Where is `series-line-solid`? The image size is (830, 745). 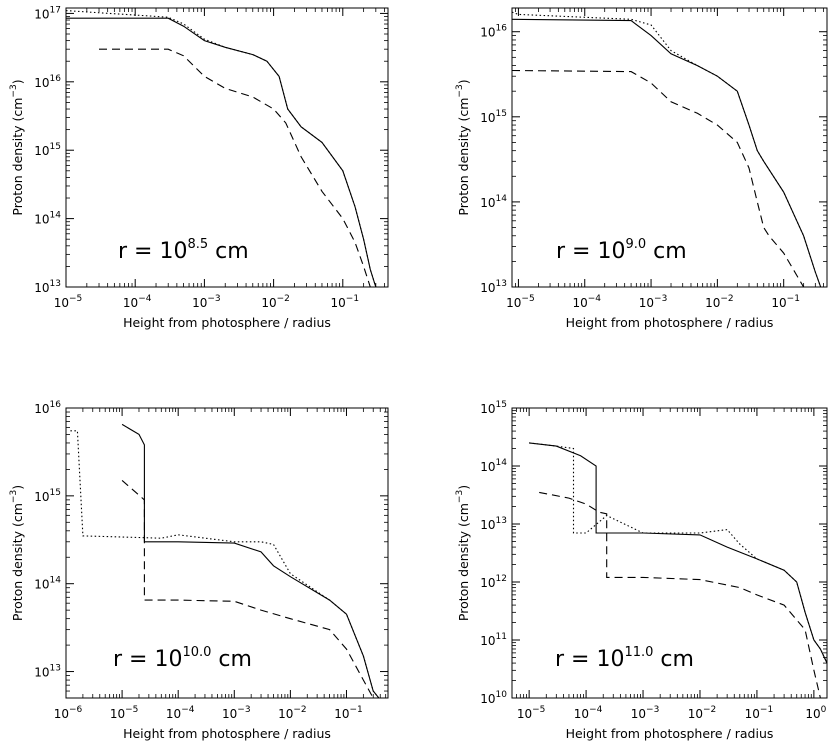 series-line-solid is located at coordinates (221, 152).